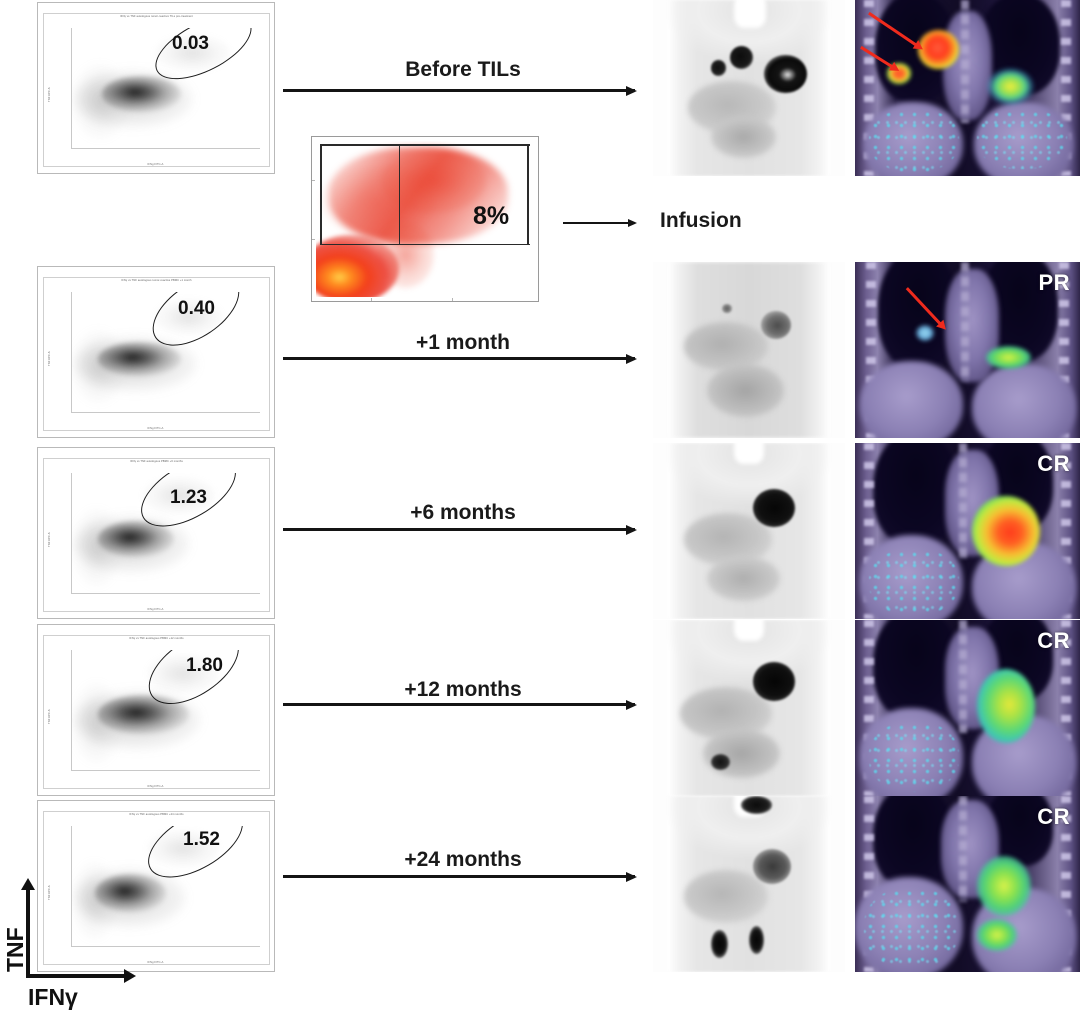  What do you see at coordinates (967, 708) in the screenshot?
I see `petct-plus-12-months: CR` at bounding box center [967, 708].